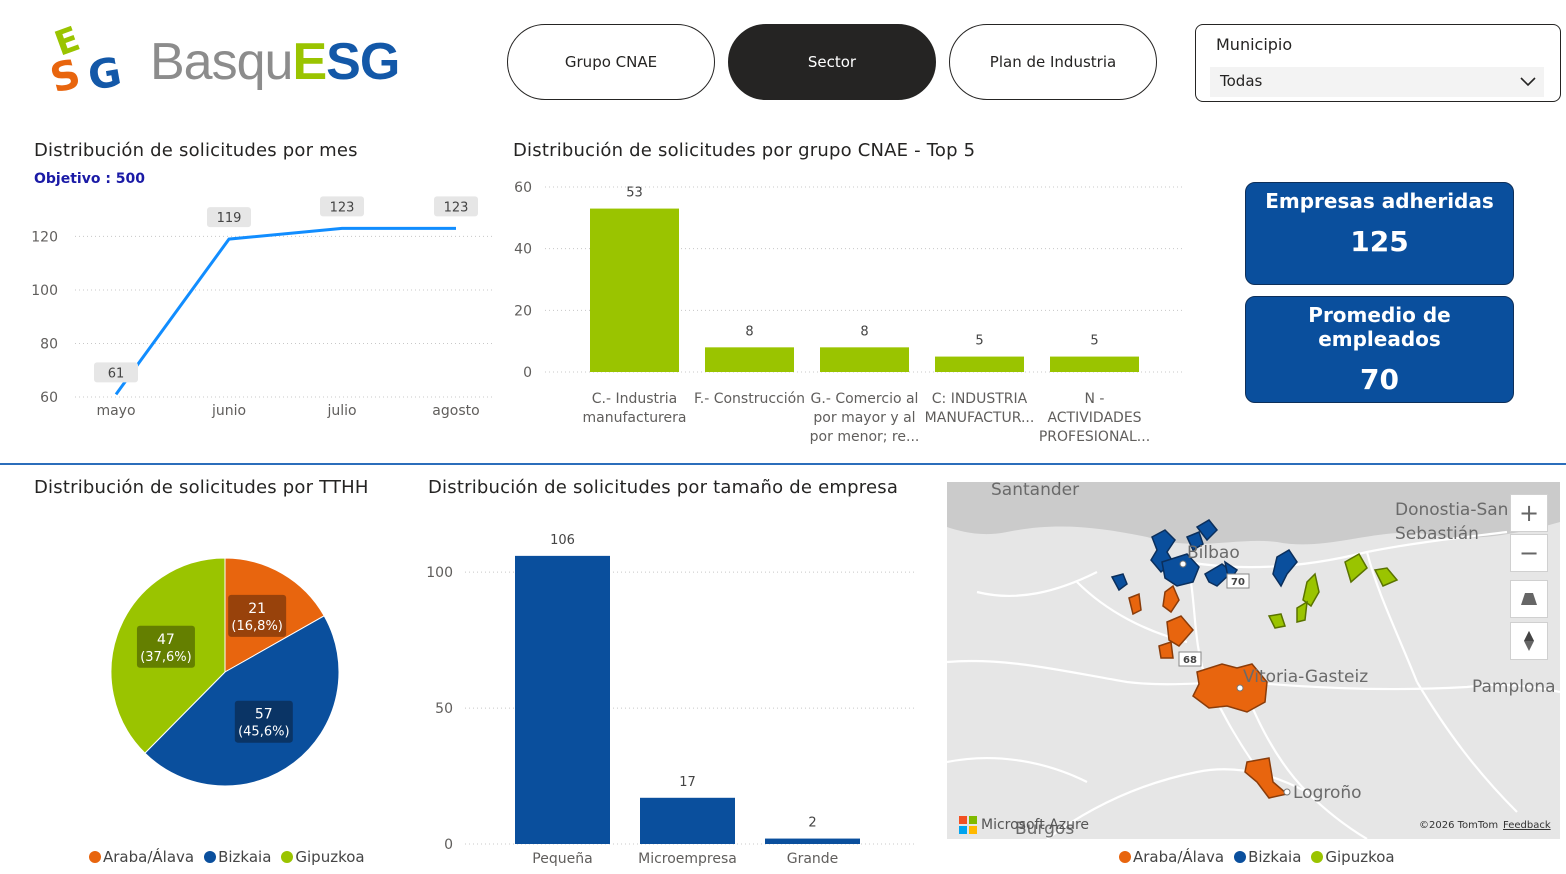 The width and height of the screenshot is (1566, 874). I want to click on zoom-in-icon: +, so click(1529, 513).